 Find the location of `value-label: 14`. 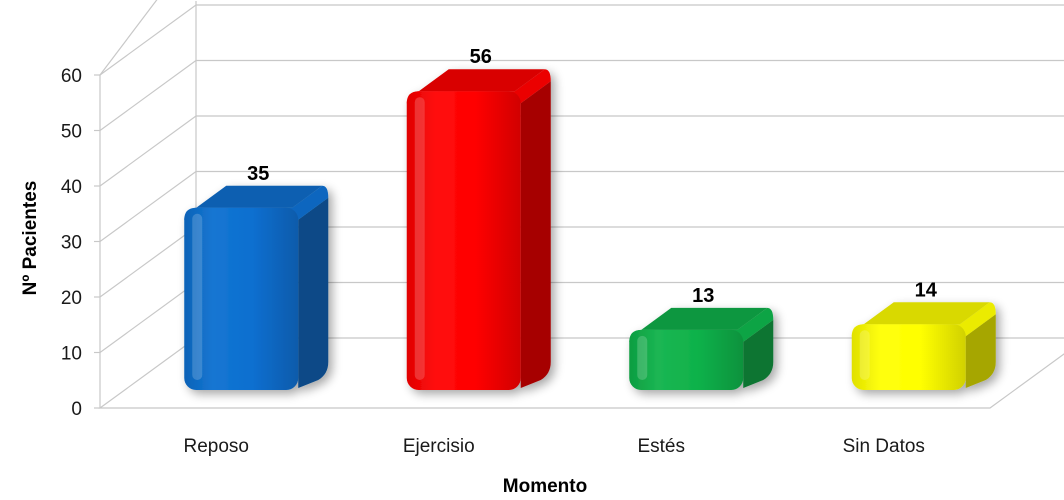

value-label: 14 is located at coordinates (926, 290).